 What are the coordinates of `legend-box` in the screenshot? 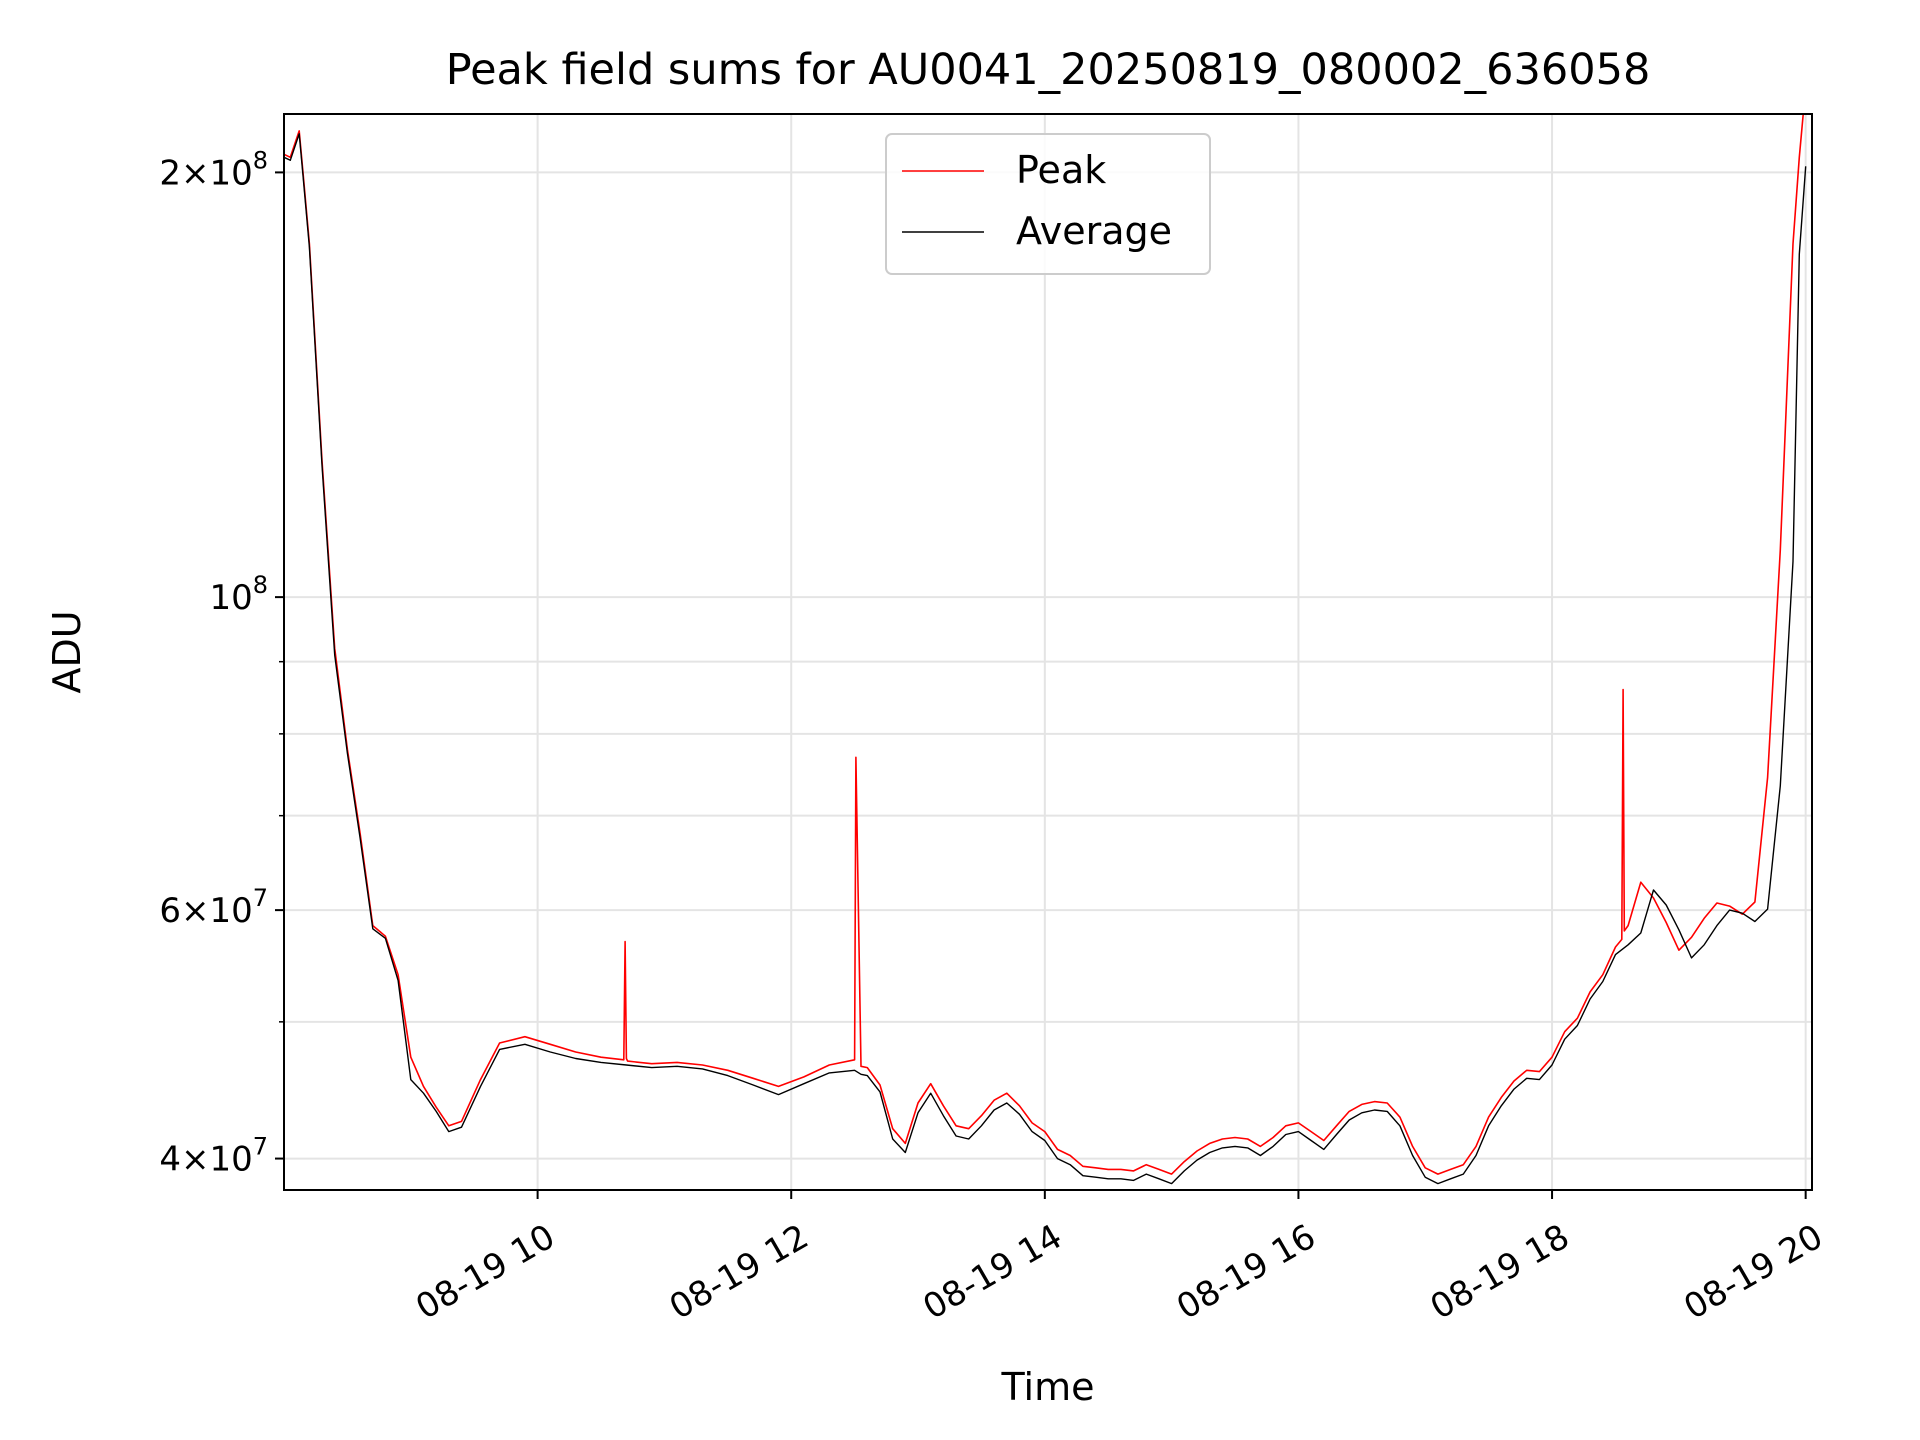 It's located at (1048, 204).